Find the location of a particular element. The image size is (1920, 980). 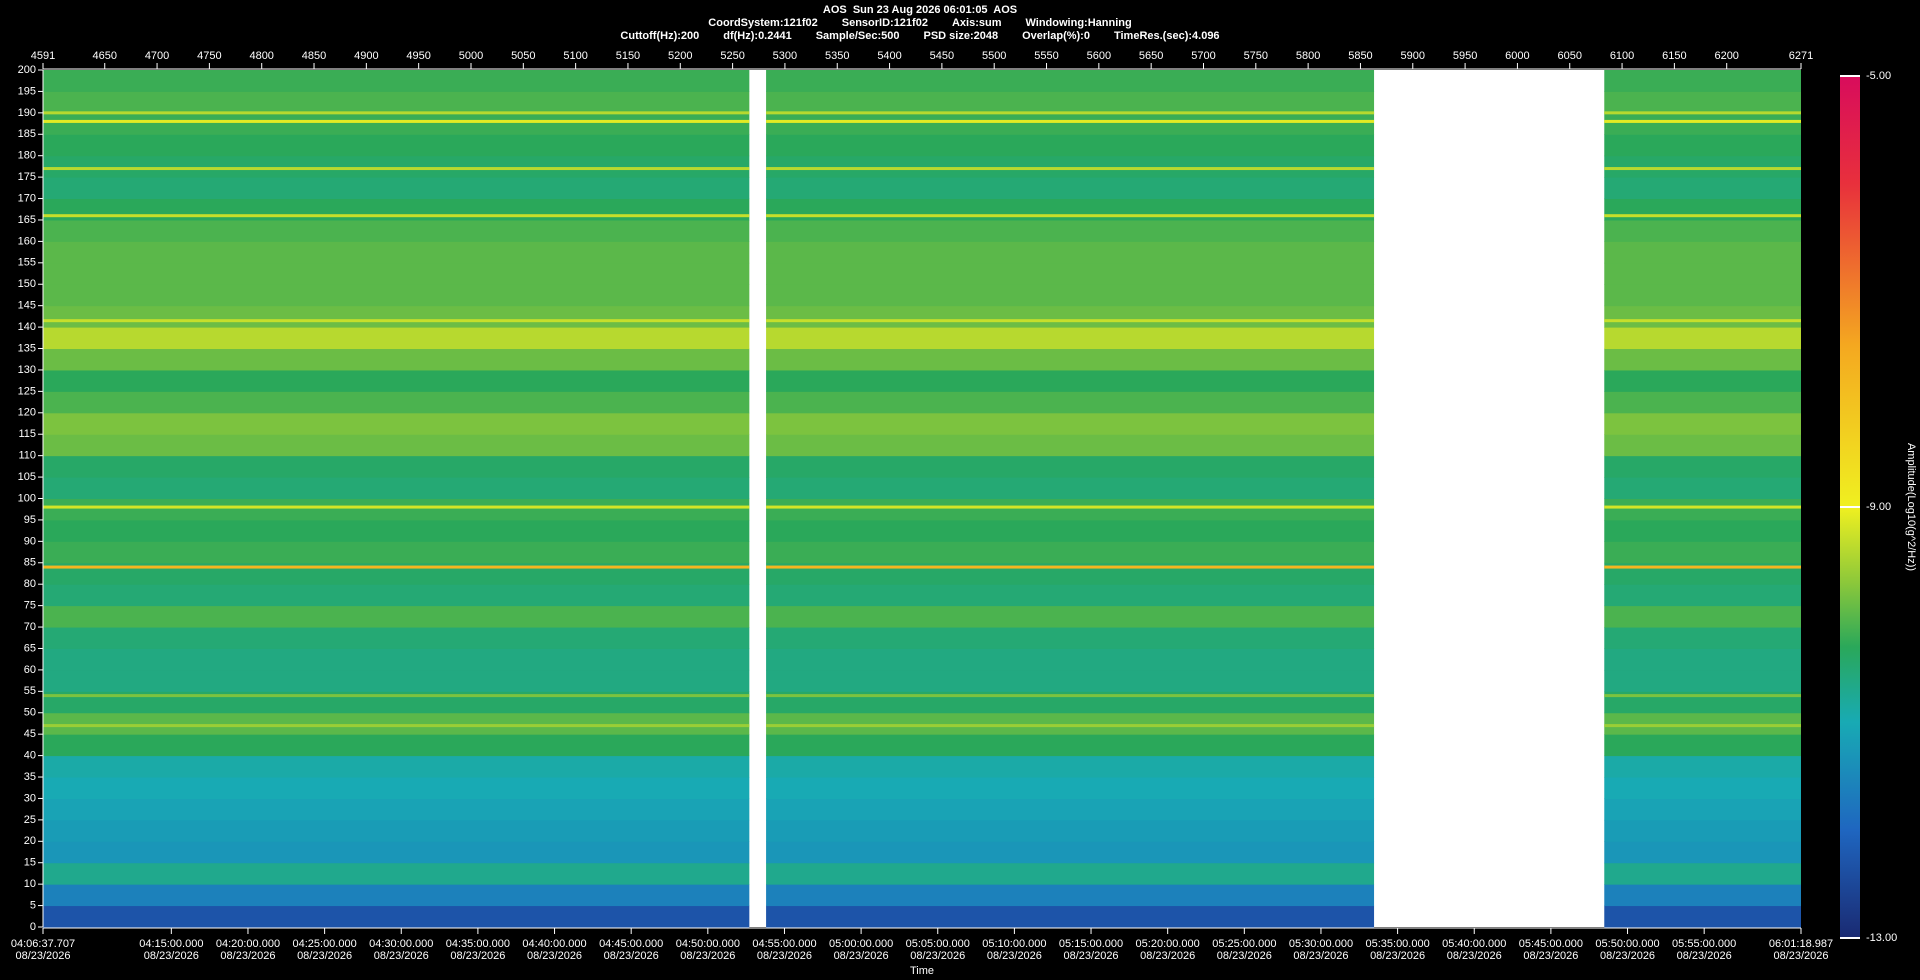

x-tick-label: 6200 is located at coordinates (1726, 56).